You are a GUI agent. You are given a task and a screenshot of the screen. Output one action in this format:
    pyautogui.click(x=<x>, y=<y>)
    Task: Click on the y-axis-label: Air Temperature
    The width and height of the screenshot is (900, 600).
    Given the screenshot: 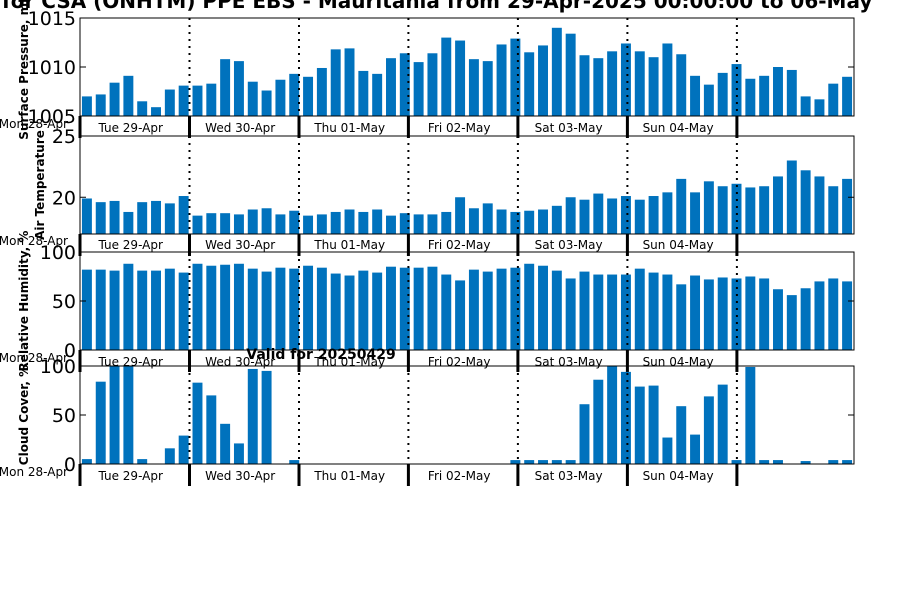 What is the action you would take?
    pyautogui.click(x=40, y=185)
    